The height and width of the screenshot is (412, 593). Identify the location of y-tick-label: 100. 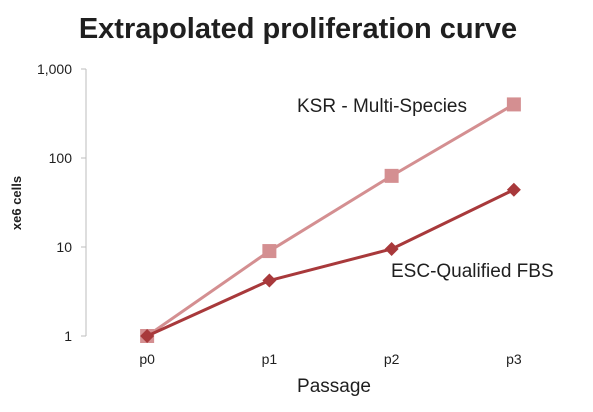
(61, 158).